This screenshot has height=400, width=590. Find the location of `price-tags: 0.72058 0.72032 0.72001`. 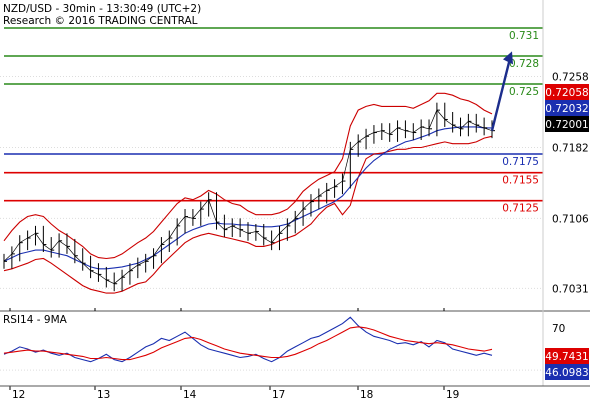

price-tags: 0.72058 0.72032 0.72001 is located at coordinates (567, 108).